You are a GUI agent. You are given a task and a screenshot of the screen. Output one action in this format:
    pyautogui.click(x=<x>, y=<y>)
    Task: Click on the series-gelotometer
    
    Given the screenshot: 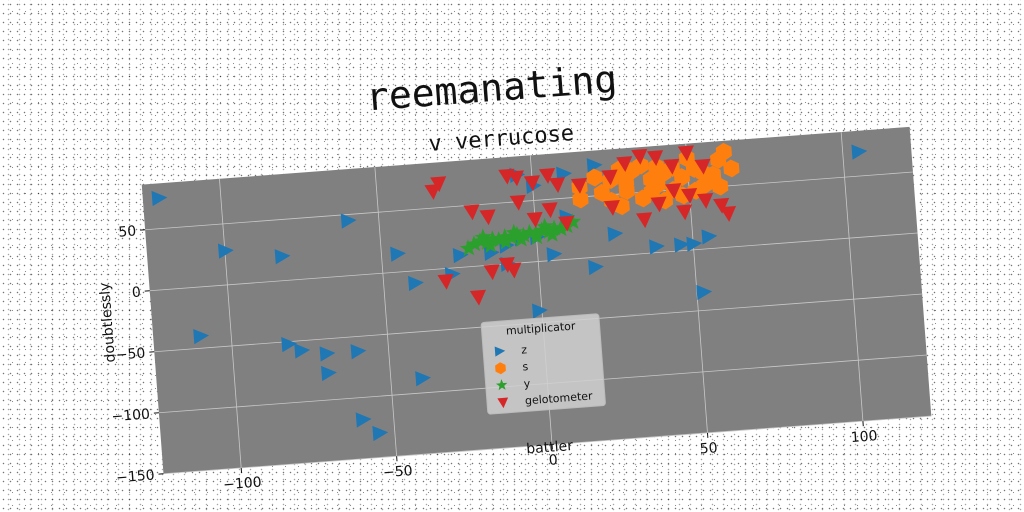 What is the action you would take?
    pyautogui.click(x=580, y=225)
    